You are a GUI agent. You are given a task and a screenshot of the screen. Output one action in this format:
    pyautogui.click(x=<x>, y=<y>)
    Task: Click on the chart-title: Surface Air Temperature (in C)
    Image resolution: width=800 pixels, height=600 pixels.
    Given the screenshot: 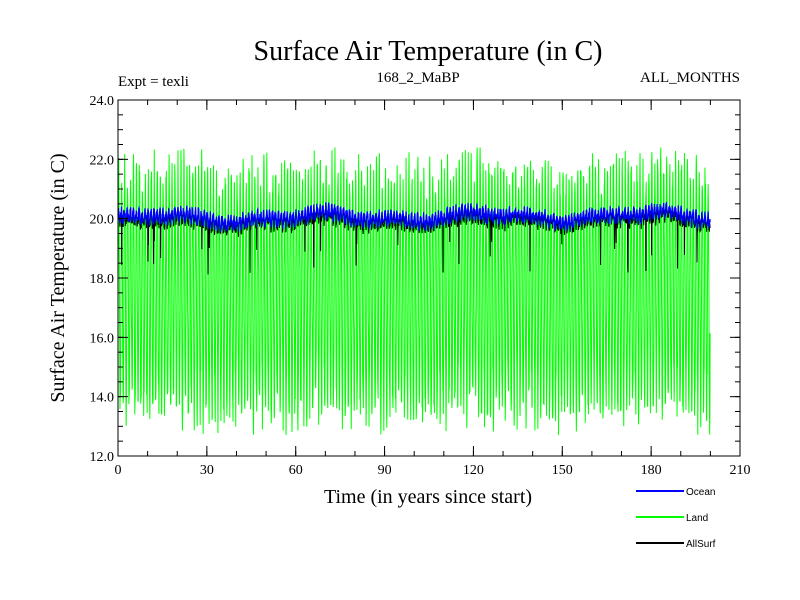 What is the action you would take?
    pyautogui.click(x=428, y=51)
    